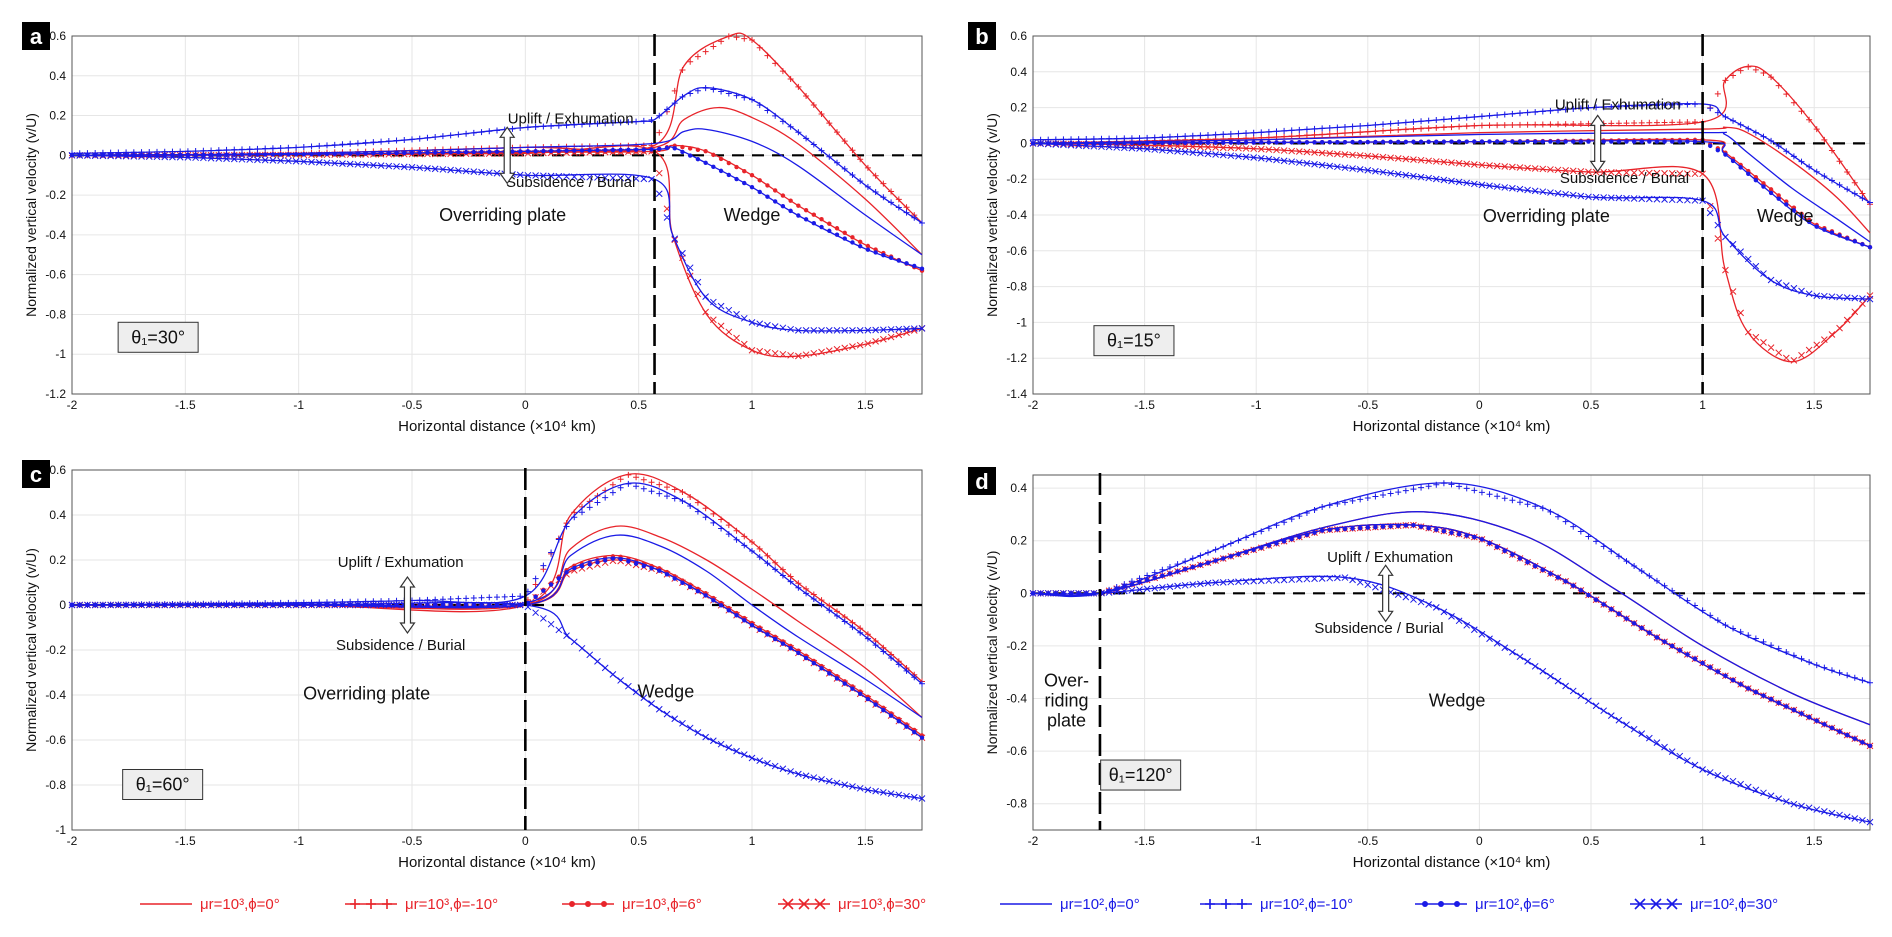 Image resolution: width=1892 pixels, height=937 pixels. Describe the element at coordinates (571, 119) in the screenshot. I see `uplift-label: Uplift / Exhumation` at that location.